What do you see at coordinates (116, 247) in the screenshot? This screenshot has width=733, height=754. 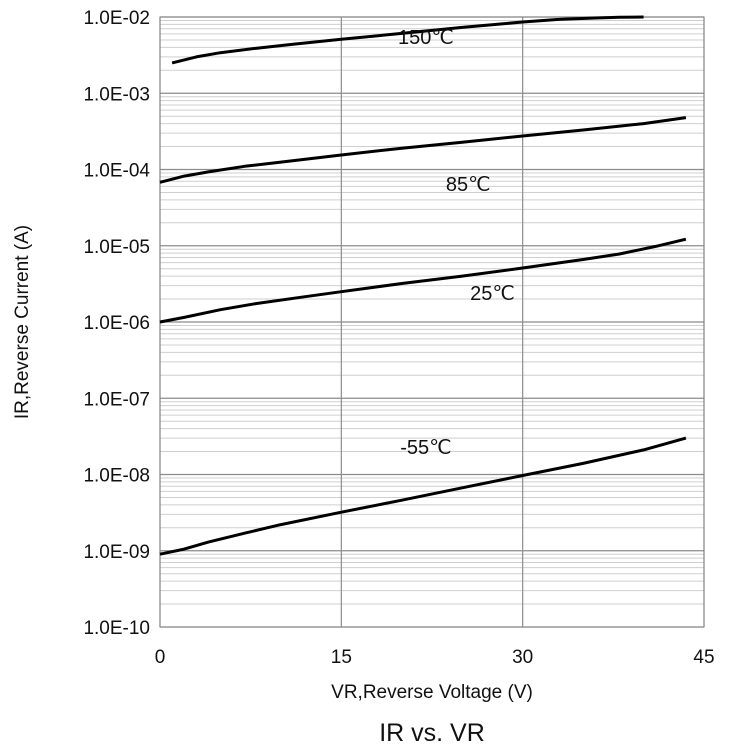 I see `y-tick-label: 1.0E-05` at bounding box center [116, 247].